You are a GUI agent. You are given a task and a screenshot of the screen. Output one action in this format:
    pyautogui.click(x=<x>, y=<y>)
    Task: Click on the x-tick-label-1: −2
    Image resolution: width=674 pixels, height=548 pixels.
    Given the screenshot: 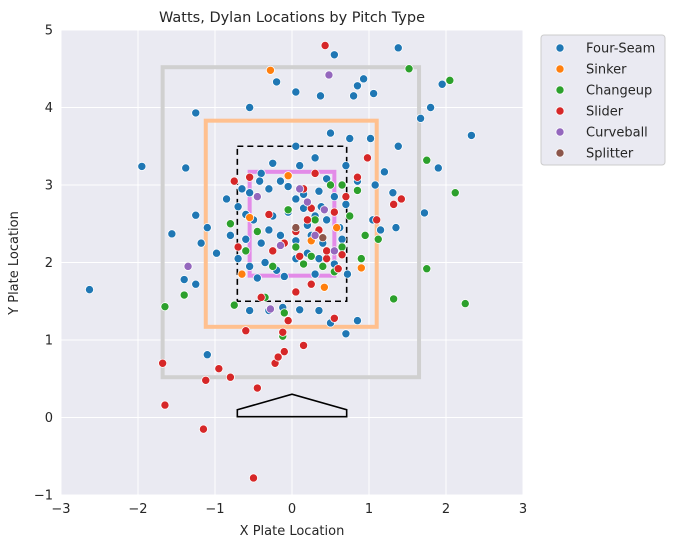 What is the action you would take?
    pyautogui.click(x=137, y=509)
    